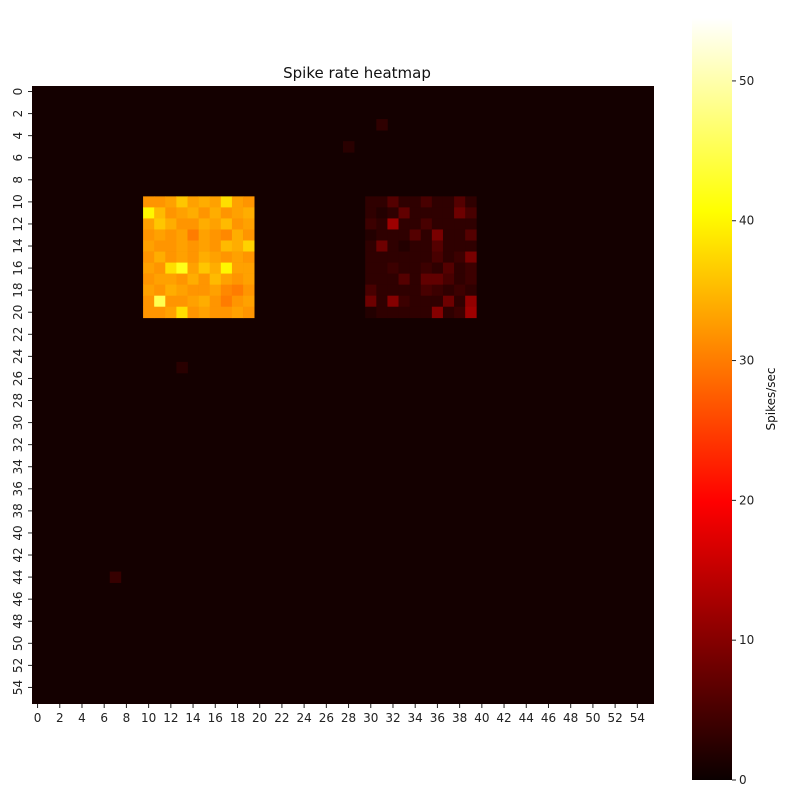 The image size is (787, 798). I want to click on x-tick-label: 8, so click(127, 718).